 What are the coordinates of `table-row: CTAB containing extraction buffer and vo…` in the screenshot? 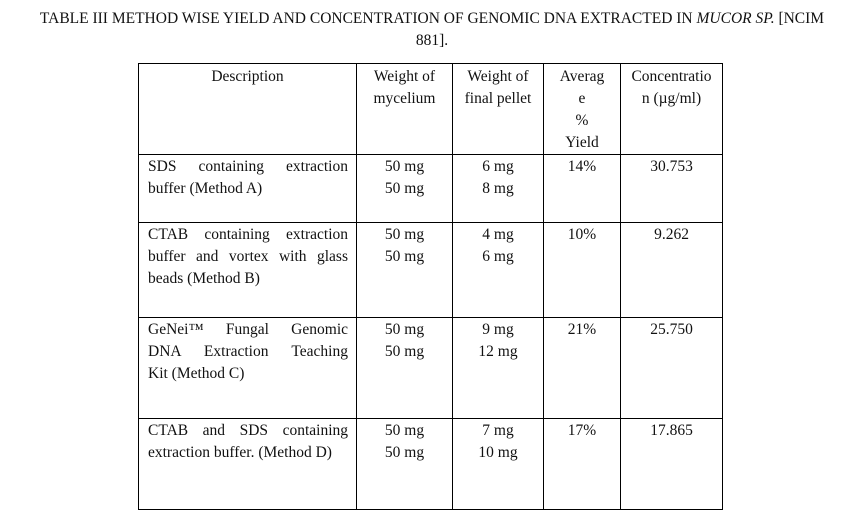 It's located at (430, 270).